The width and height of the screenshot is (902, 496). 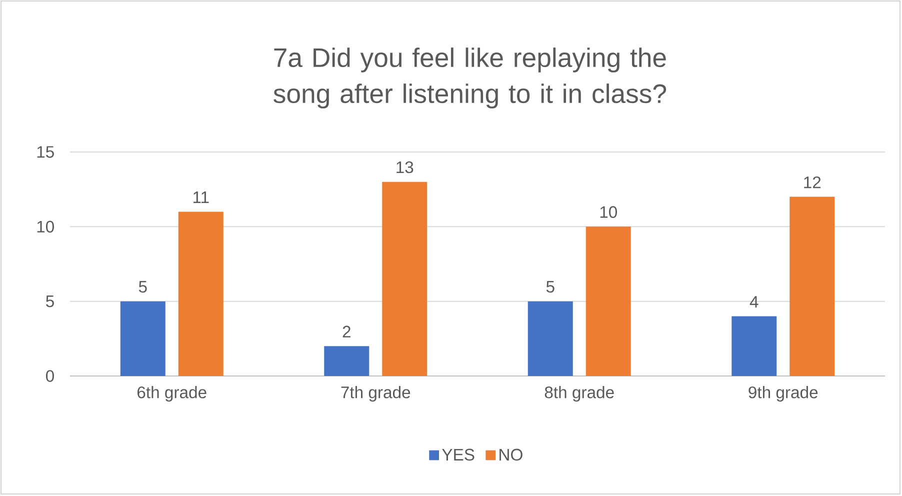 What do you see at coordinates (172, 394) in the screenshot?
I see `x-tick-label: 6th grade` at bounding box center [172, 394].